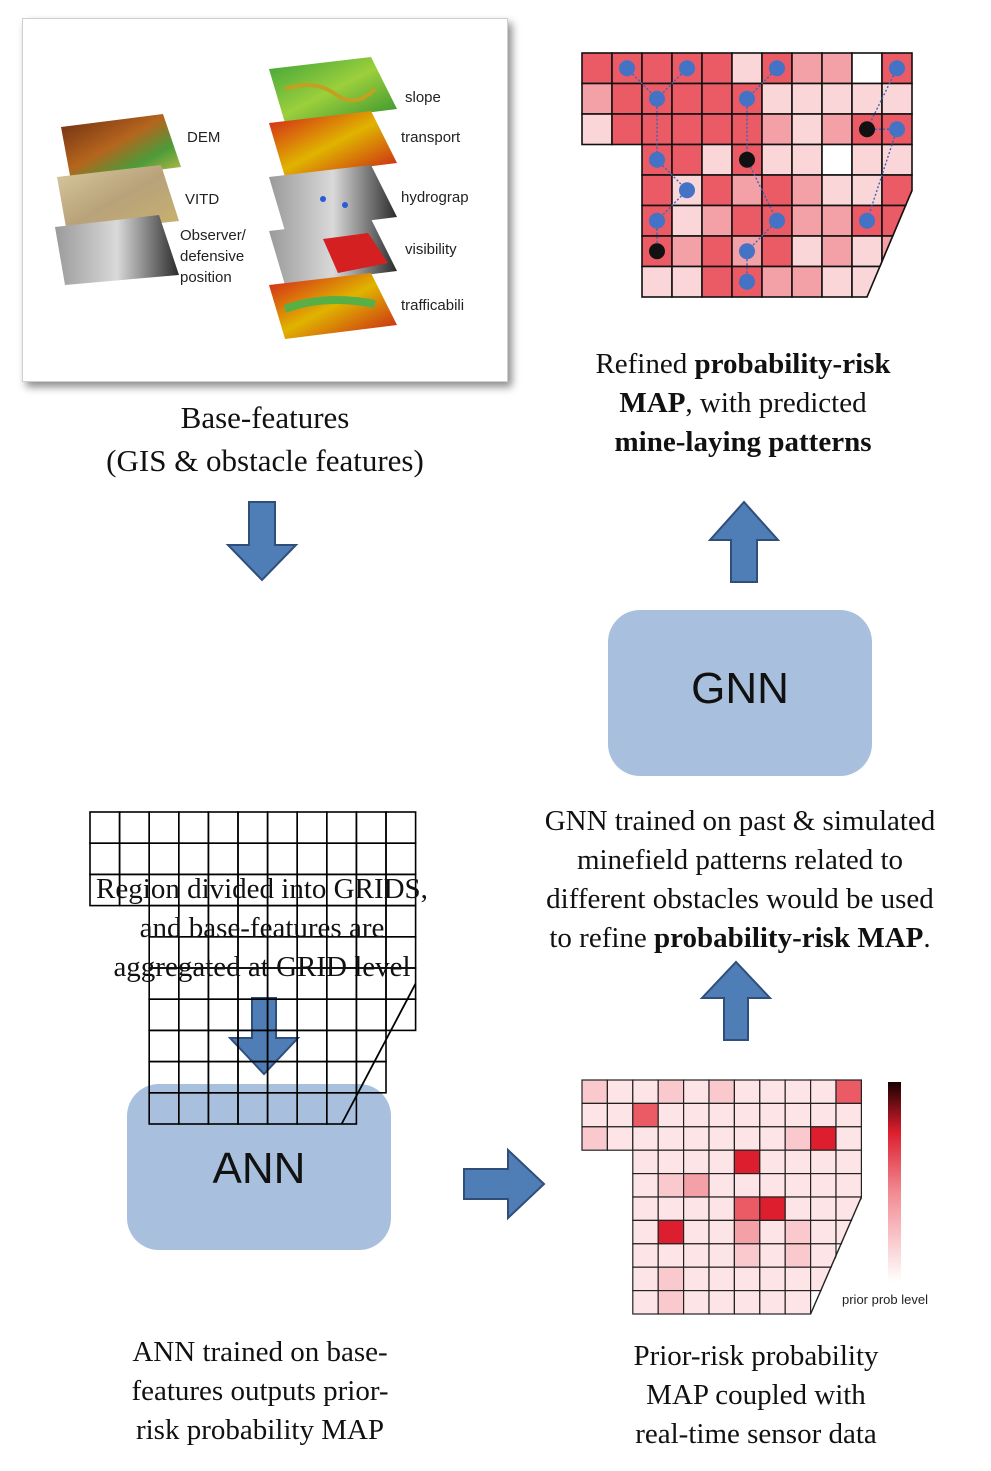  Describe the element at coordinates (756, 1395) in the screenshot. I see `prior-caption-line2: MAP coupled with` at that location.